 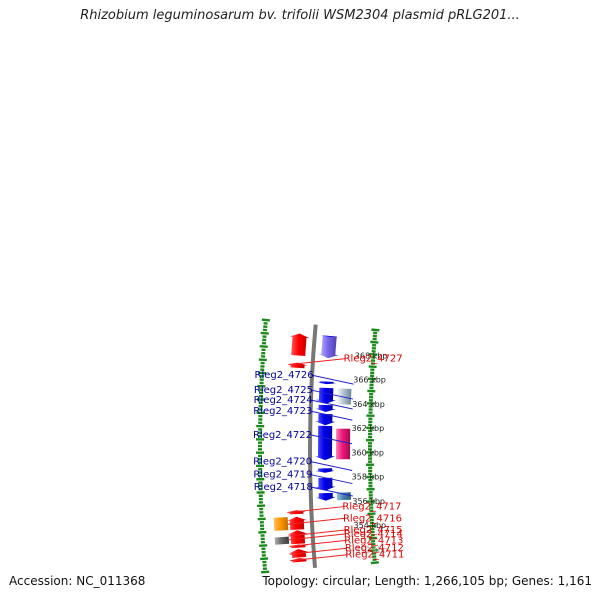 I want to click on gene-label: Rleg2_4725, so click(x=283, y=390).